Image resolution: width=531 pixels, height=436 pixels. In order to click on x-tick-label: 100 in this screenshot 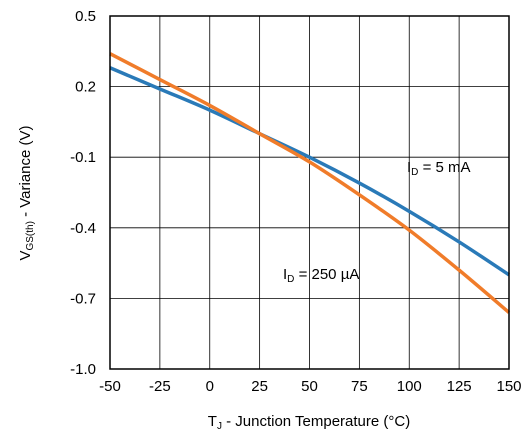, I will do `click(409, 386)`.